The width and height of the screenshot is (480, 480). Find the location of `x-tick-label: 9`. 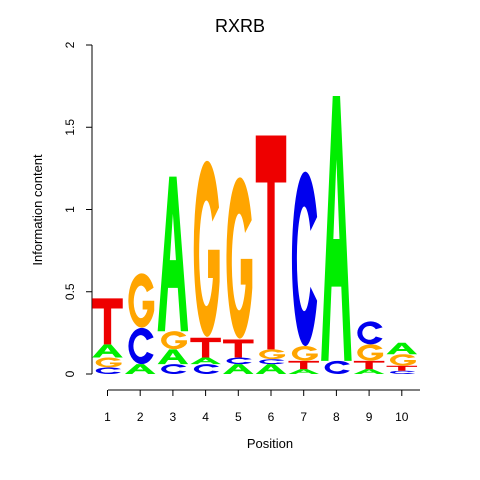

x-tick-label: 9 is located at coordinates (369, 417).